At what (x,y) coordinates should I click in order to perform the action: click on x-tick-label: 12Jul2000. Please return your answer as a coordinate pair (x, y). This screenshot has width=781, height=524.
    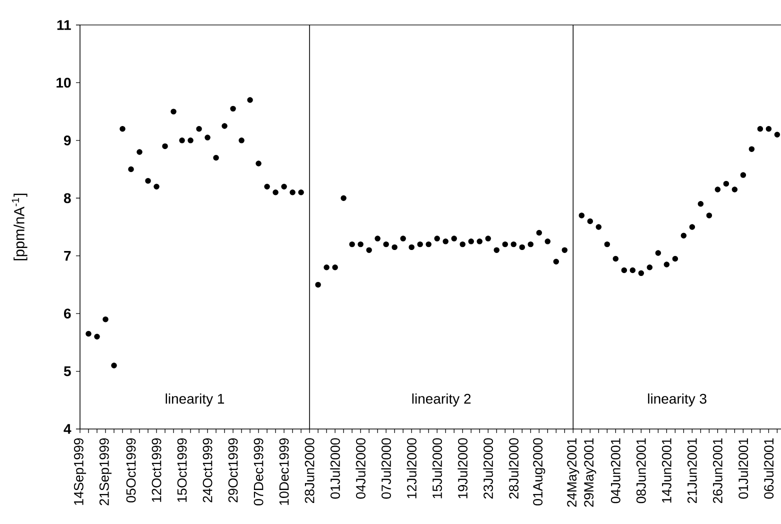
    Looking at the image, I should click on (411, 468).